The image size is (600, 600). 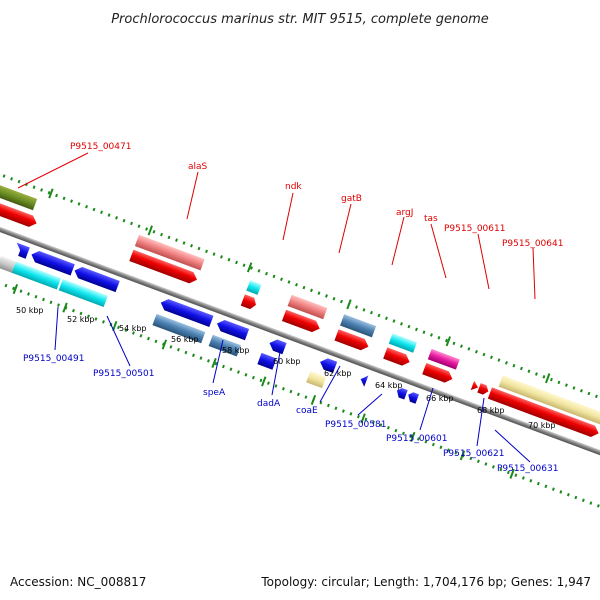 I want to click on tick-label: 64 kbp, so click(x=389, y=385).